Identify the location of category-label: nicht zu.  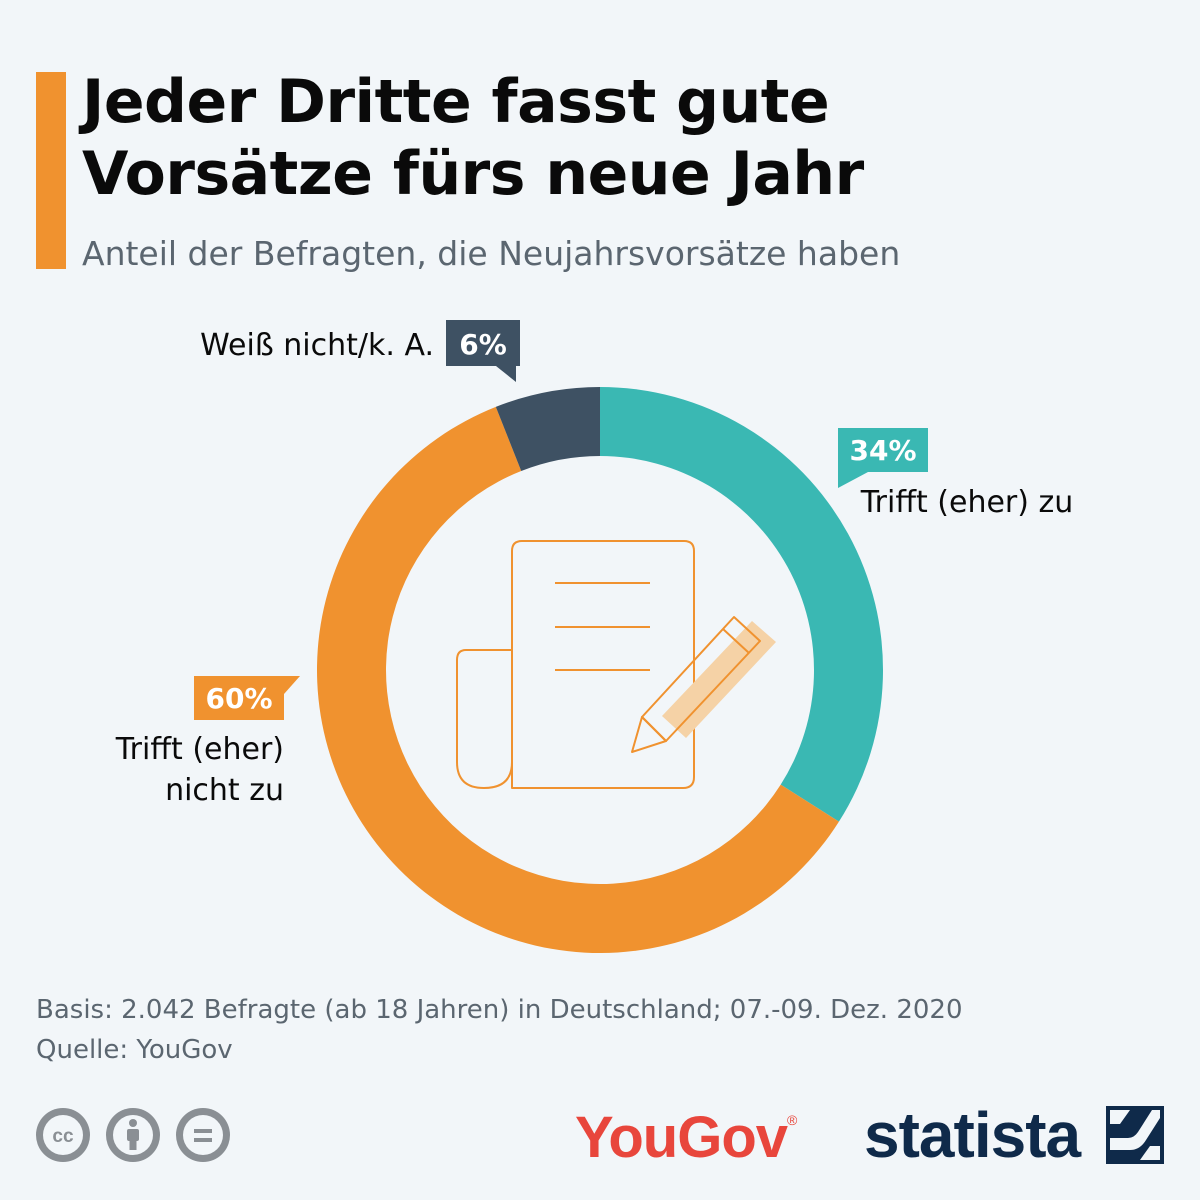
(224, 790).